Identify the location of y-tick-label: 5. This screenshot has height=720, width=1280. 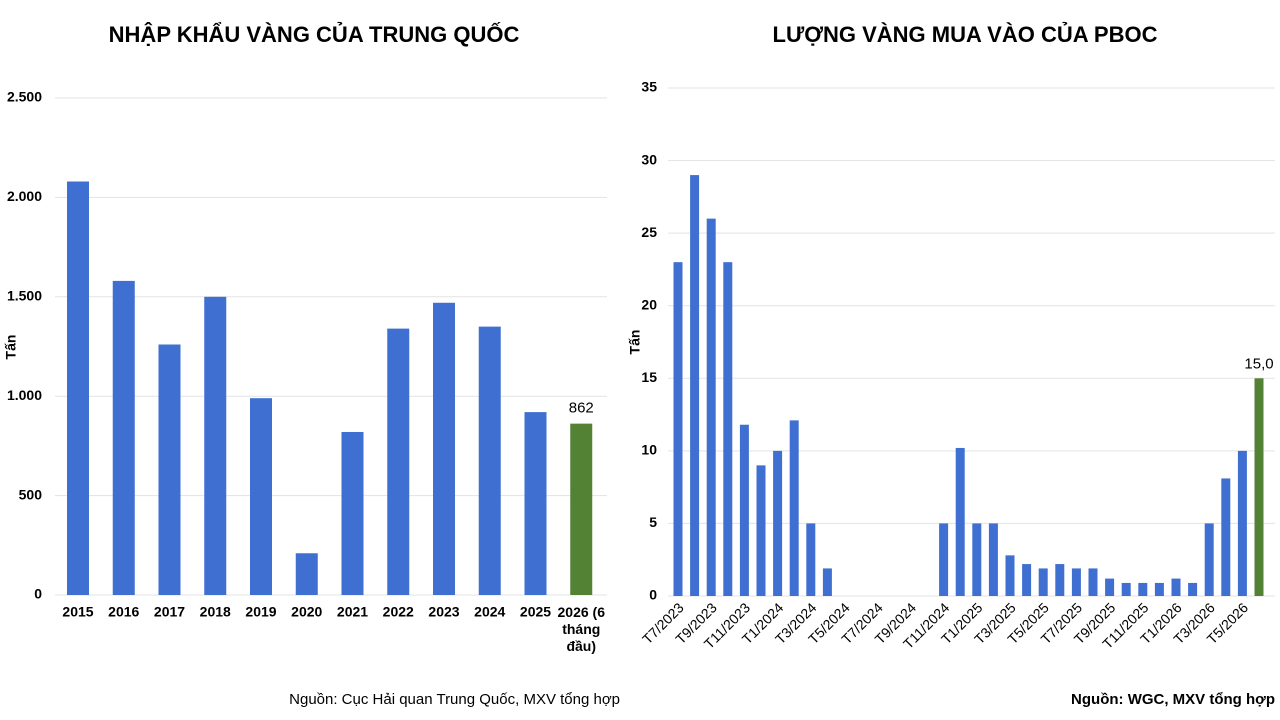
(653, 522).